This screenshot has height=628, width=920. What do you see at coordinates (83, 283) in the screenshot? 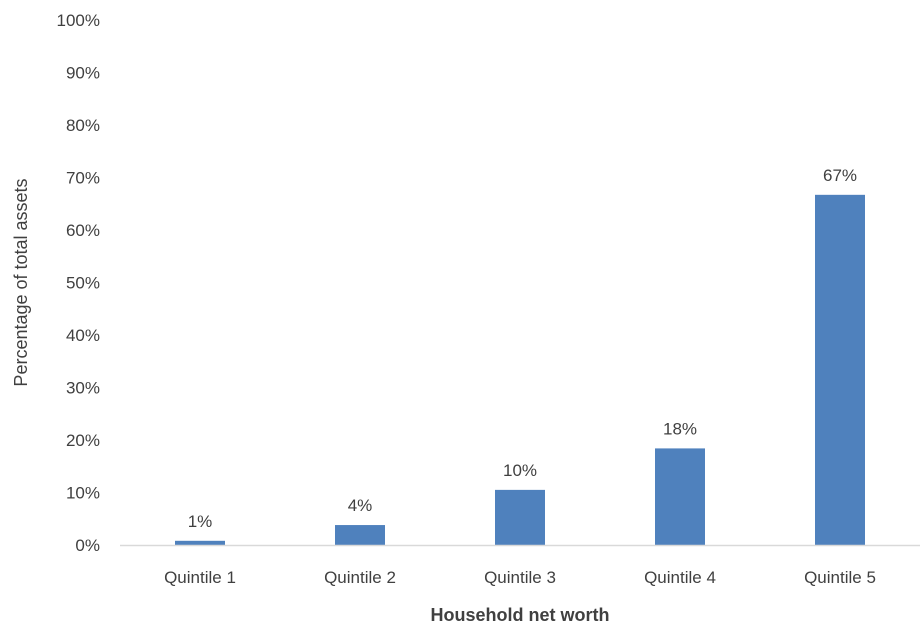
I see `y-tick-label: 50%` at bounding box center [83, 283].